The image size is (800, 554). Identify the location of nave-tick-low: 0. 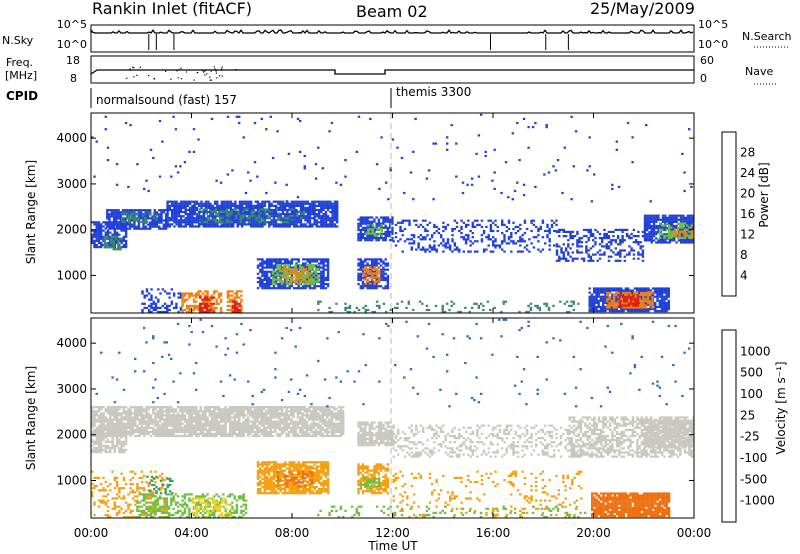
(703, 78).